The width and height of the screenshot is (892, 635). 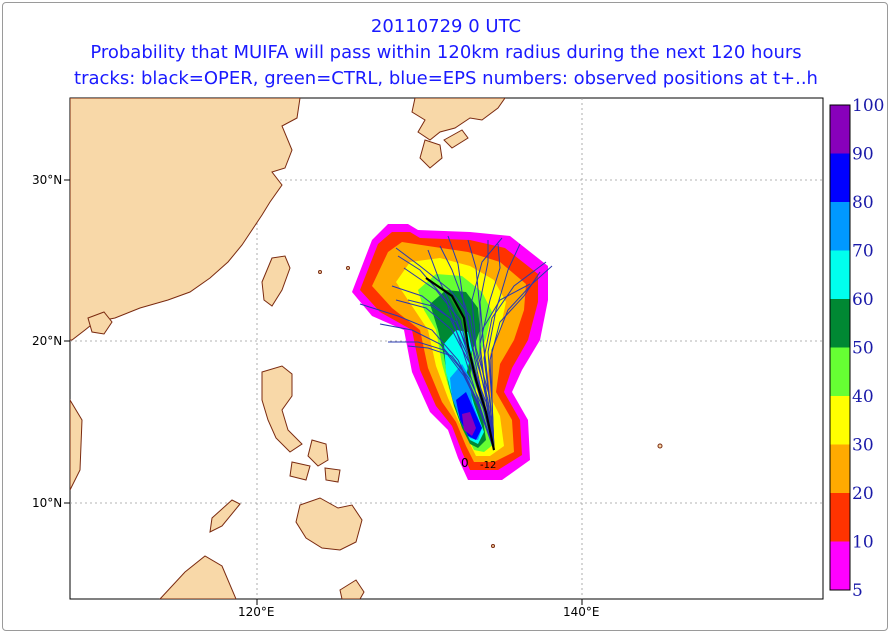 I want to click on colorbar: 5 10 20 30 40 50 60 70 80 90 100, so click(x=856, y=348).